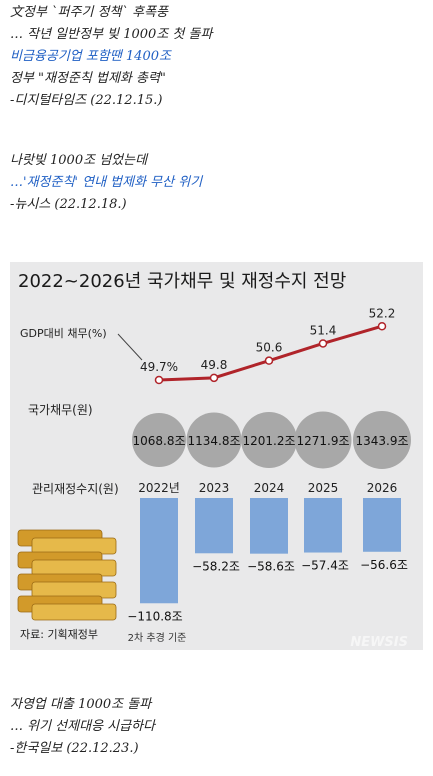 The image size is (433, 776). Describe the element at coordinates (323, 330) in the screenshot. I see `gdp-ratio-data-label: 51.4` at that location.